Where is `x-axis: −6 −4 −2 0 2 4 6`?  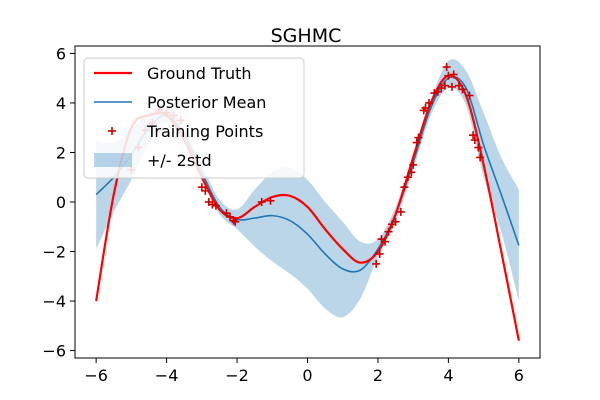 x-axis: −6 −4 −2 0 2 4 6 is located at coordinates (304, 371).